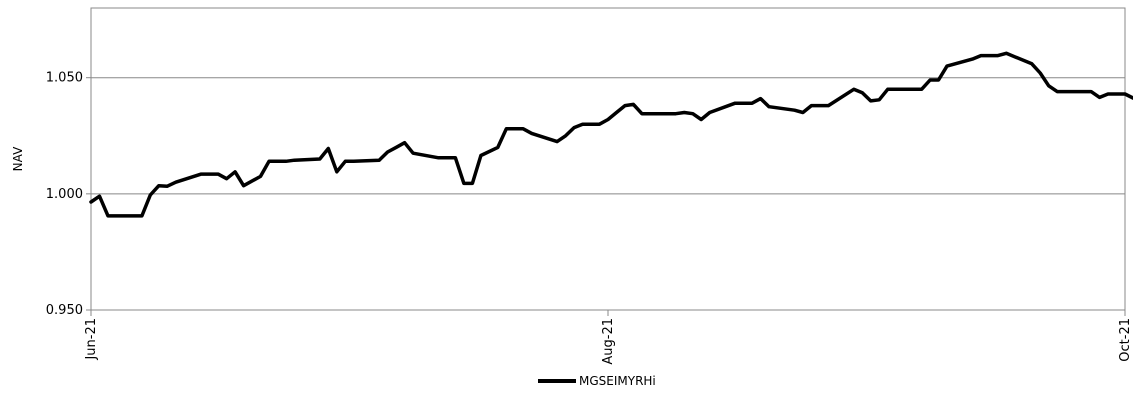 The height and width of the screenshot is (394, 1133). I want to click on y-tick-label: 1.050, so click(64, 78).